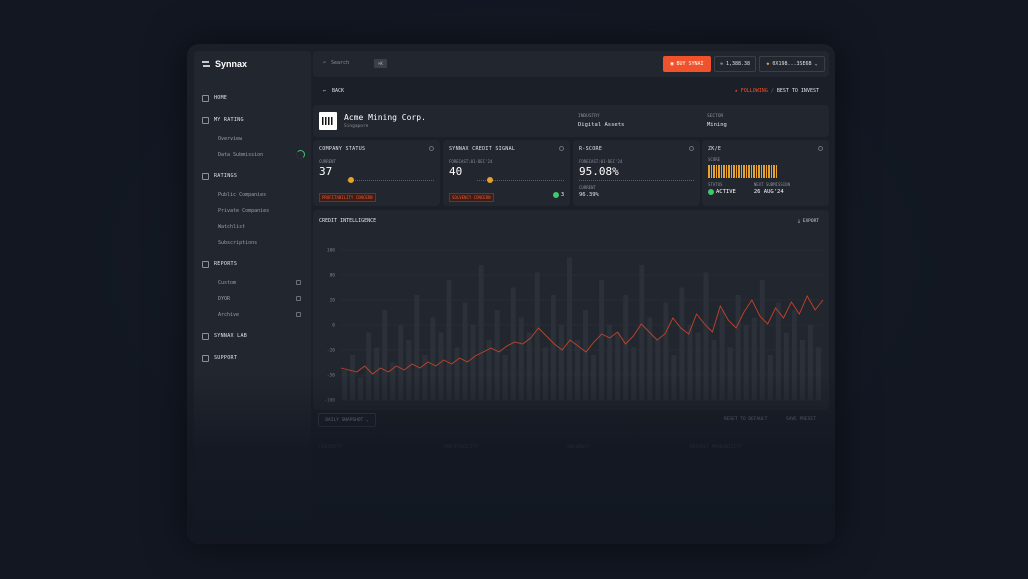  Describe the element at coordinates (230, 139) in the screenshot. I see `sidebar-item-overview: Overview` at that location.